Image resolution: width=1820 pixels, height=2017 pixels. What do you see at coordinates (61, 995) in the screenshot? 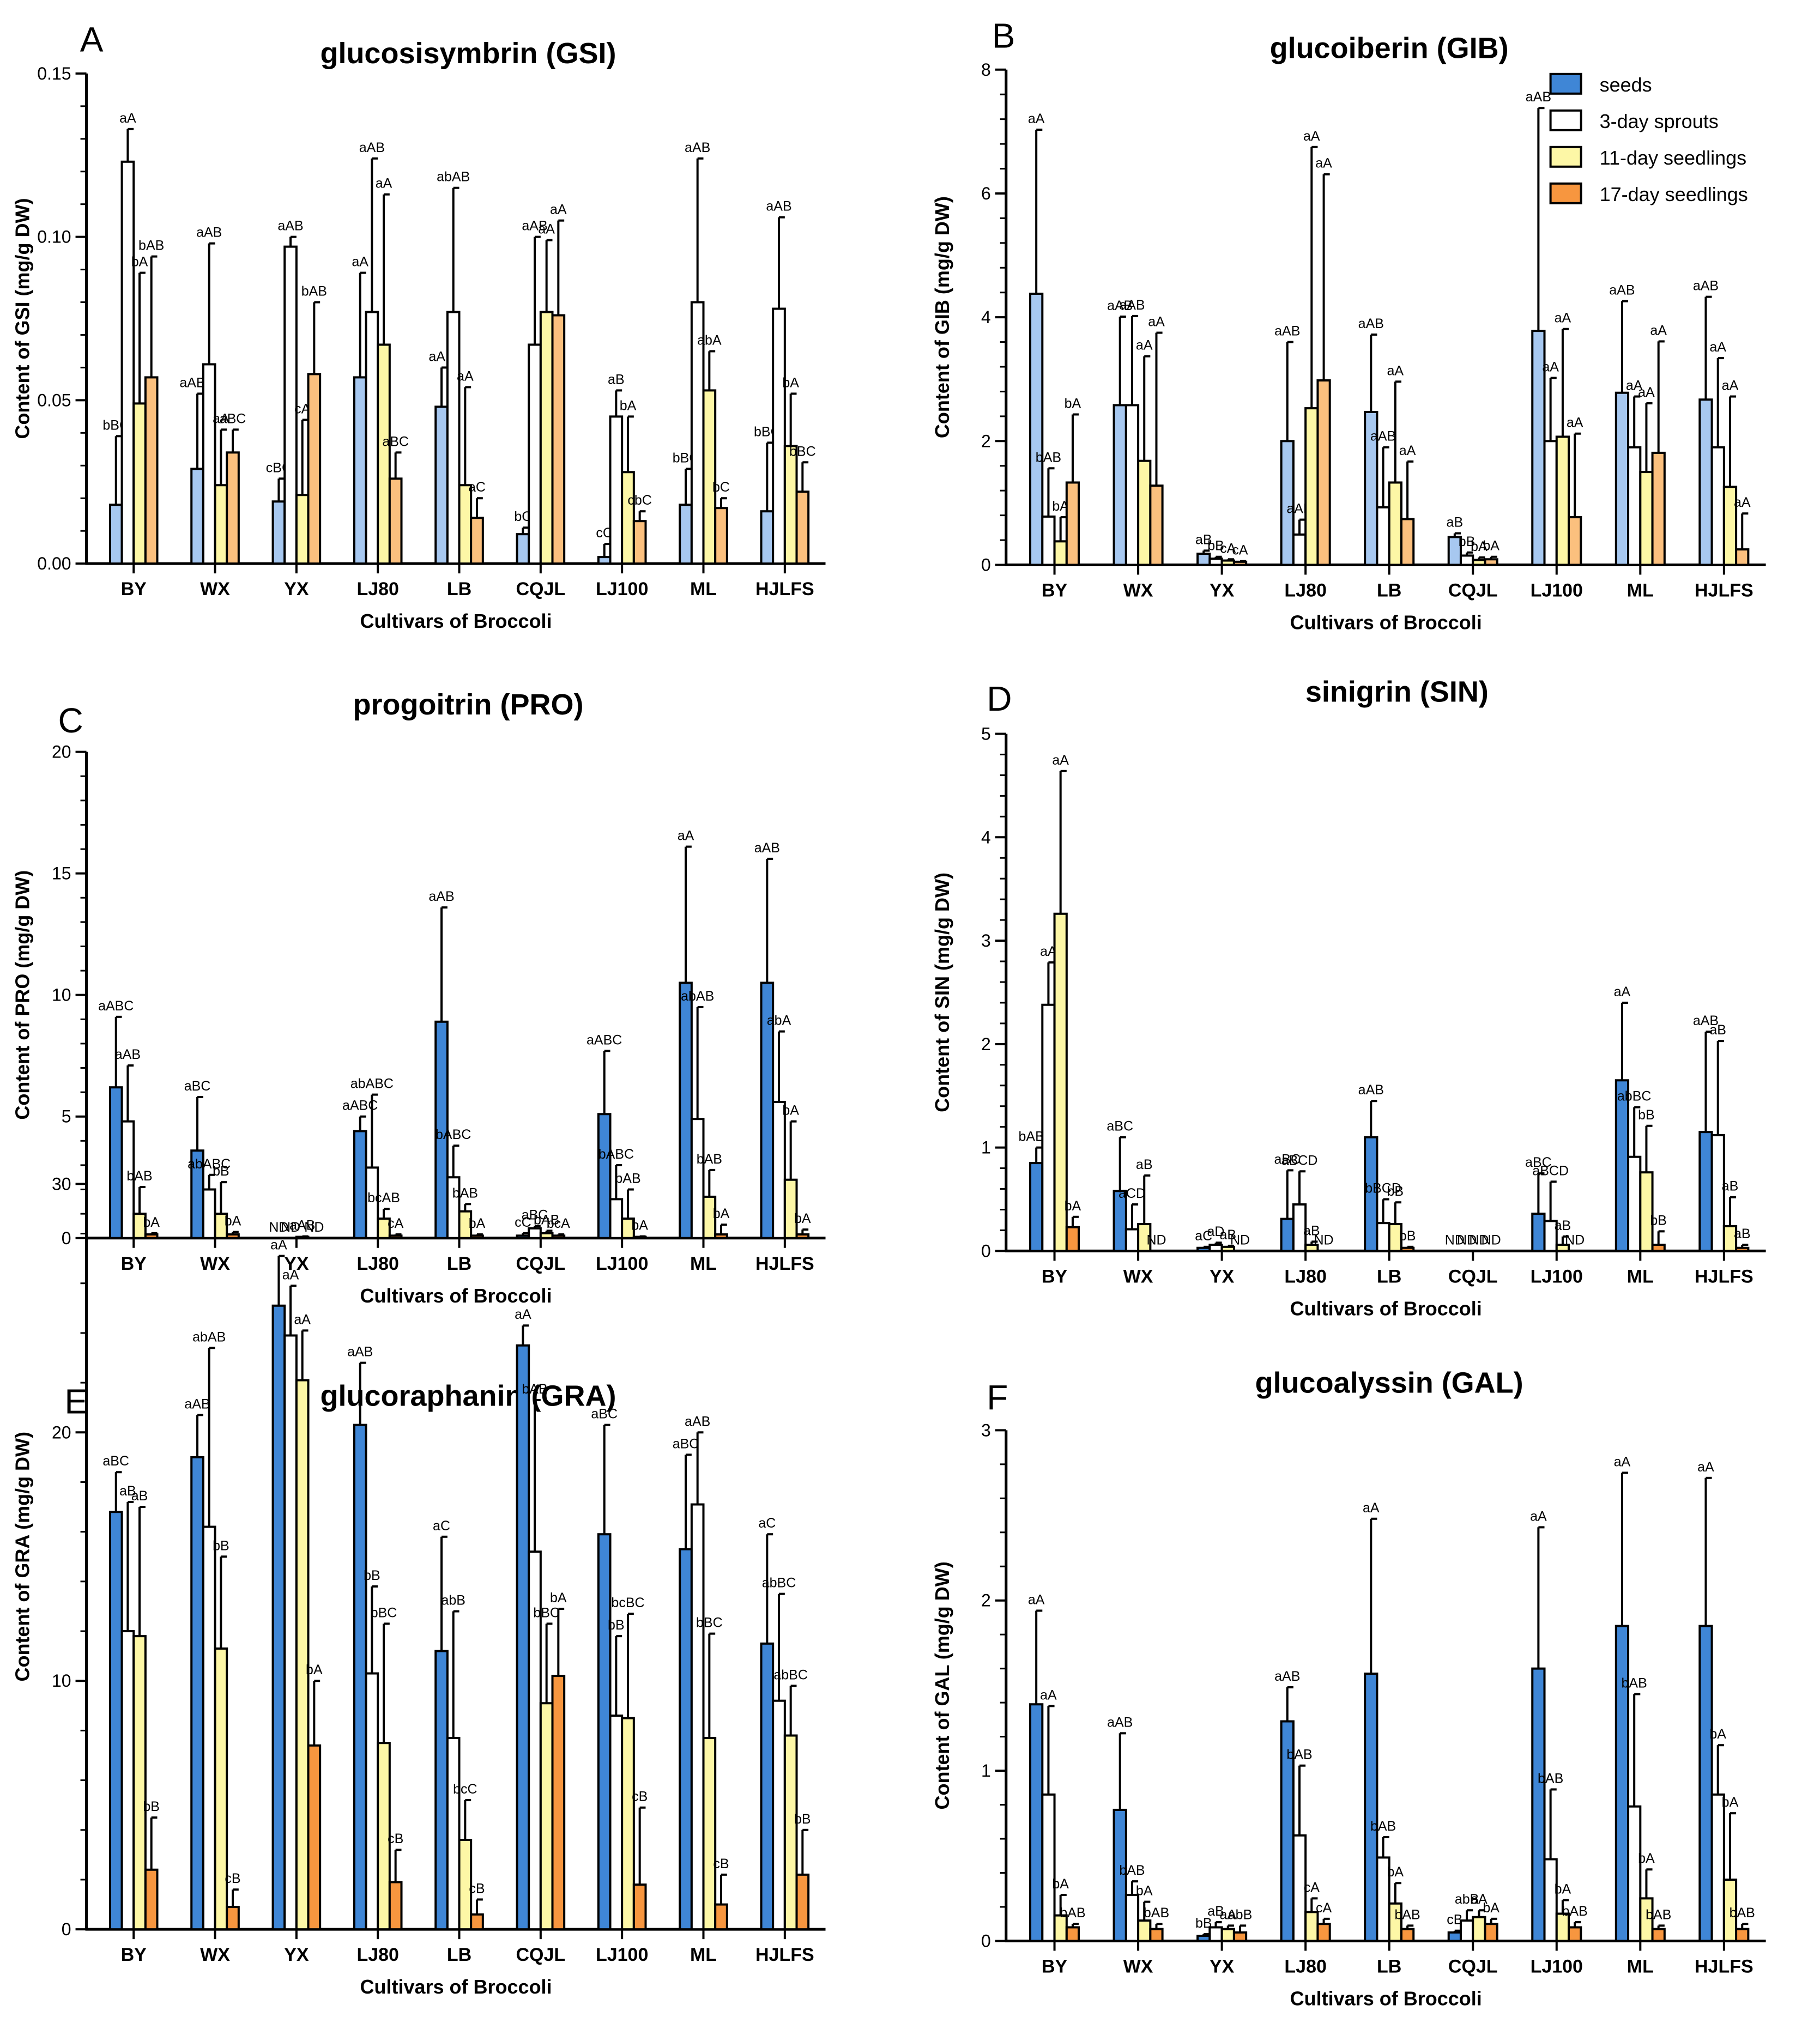
I see `y-tick-label: 10` at bounding box center [61, 995].